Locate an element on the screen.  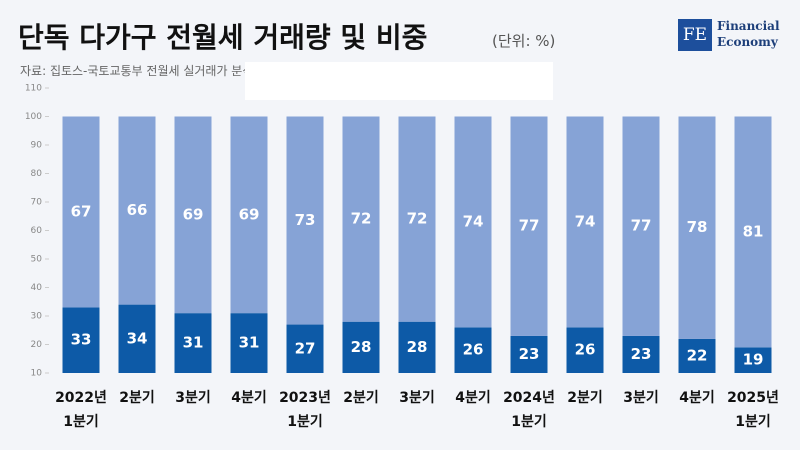
data-label: 33 is located at coordinates (81, 340).